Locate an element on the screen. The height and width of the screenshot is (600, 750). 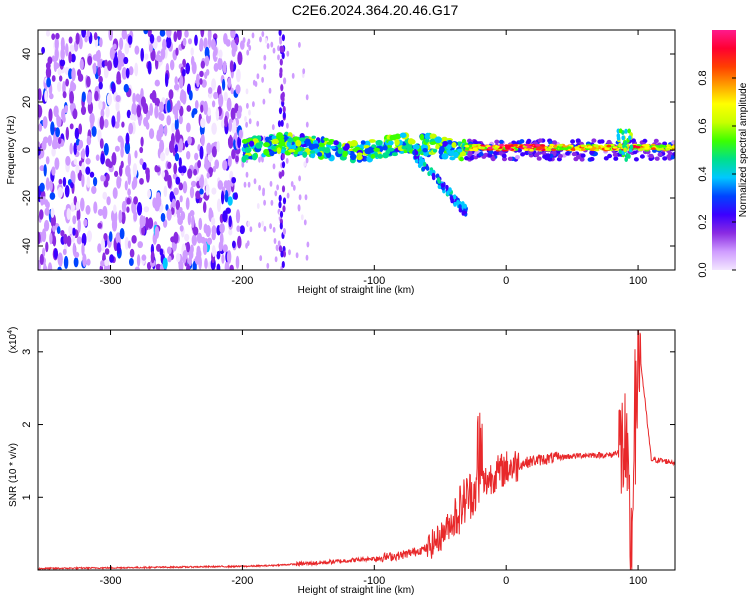
y-tick-label: 1 is located at coordinates (27, 497).